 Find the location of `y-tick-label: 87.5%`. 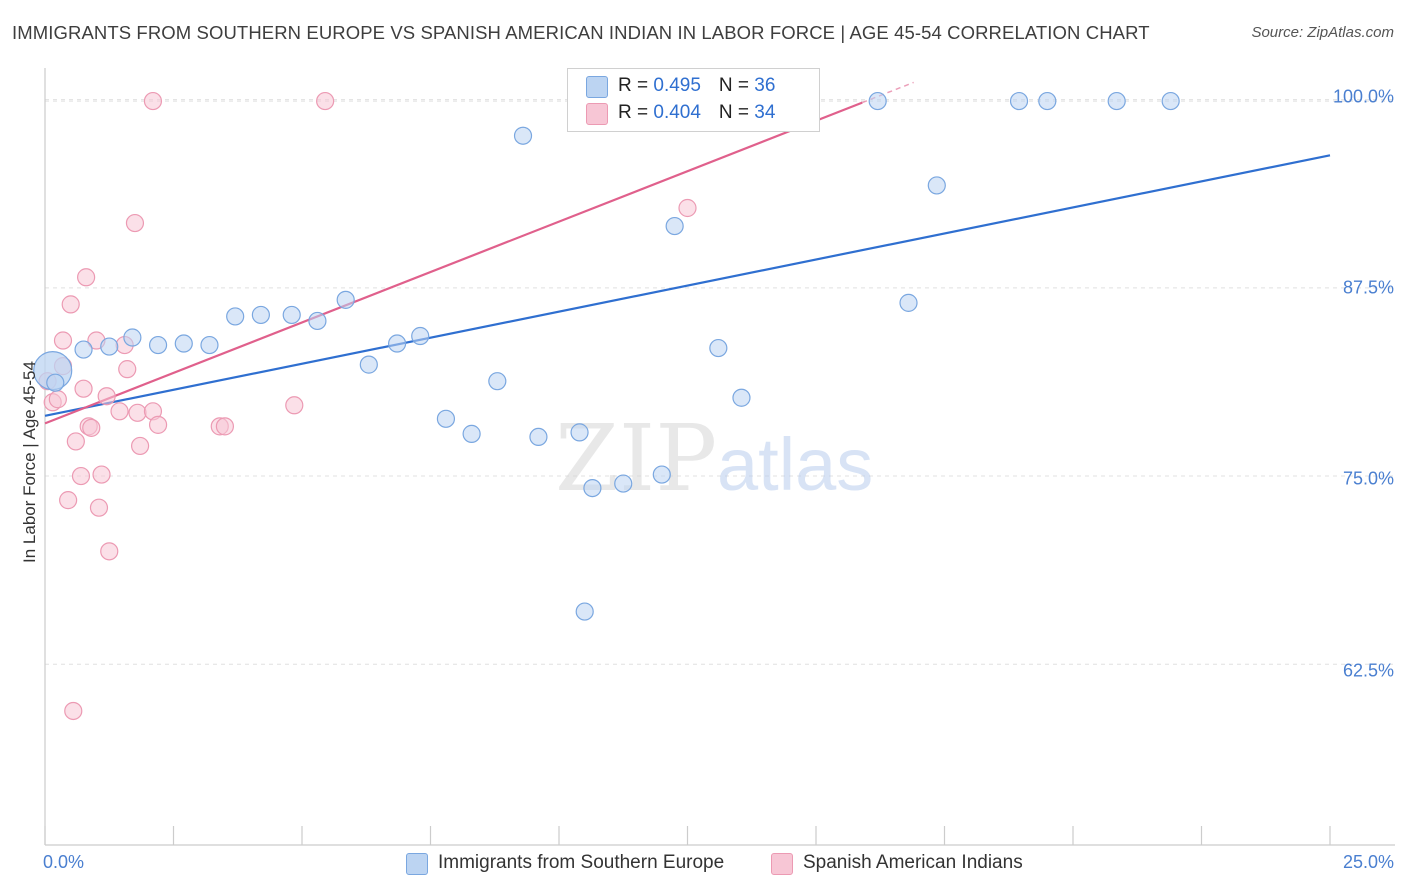

y-tick-label: 87.5% is located at coordinates (1368, 287).